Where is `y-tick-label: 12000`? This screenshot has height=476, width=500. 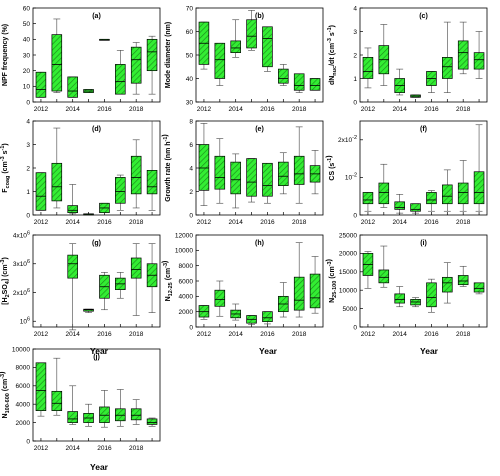 y-tick-label: 12000 is located at coordinates (184, 235).